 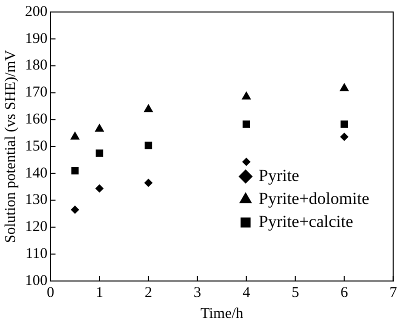 I want to click on x-tick-label: 7, so click(x=394, y=292).